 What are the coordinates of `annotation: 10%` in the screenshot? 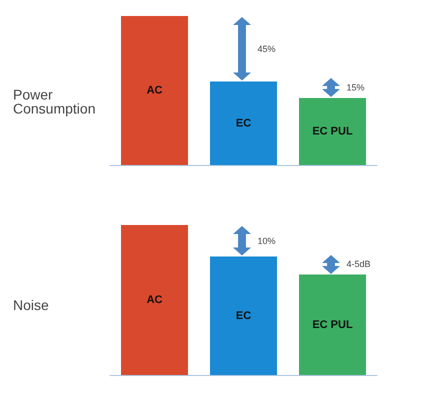 It's located at (267, 241).